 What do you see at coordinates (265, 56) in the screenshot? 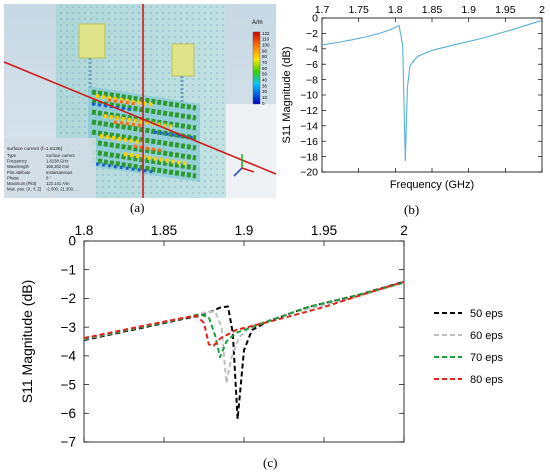
I see `color-scale-tick: 80` at bounding box center [265, 56].